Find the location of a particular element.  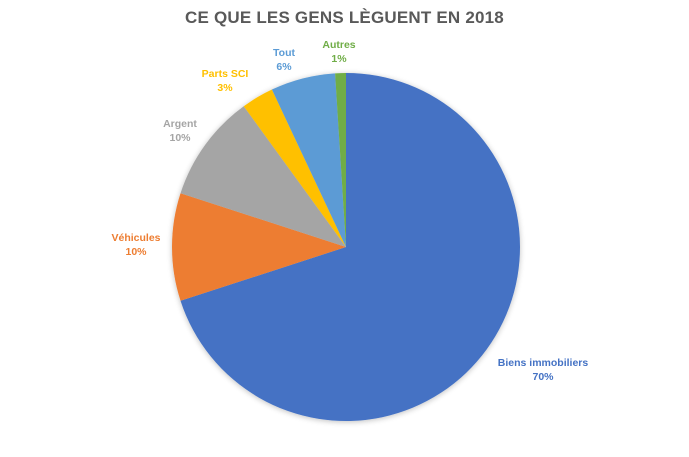

pie-slice-autres is located at coordinates (340, 160).